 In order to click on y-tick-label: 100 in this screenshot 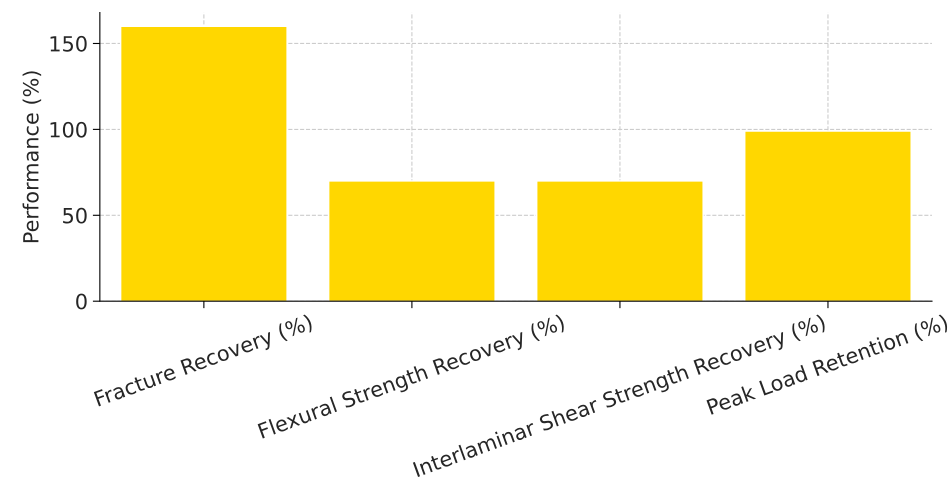, I will do `click(68, 130)`.